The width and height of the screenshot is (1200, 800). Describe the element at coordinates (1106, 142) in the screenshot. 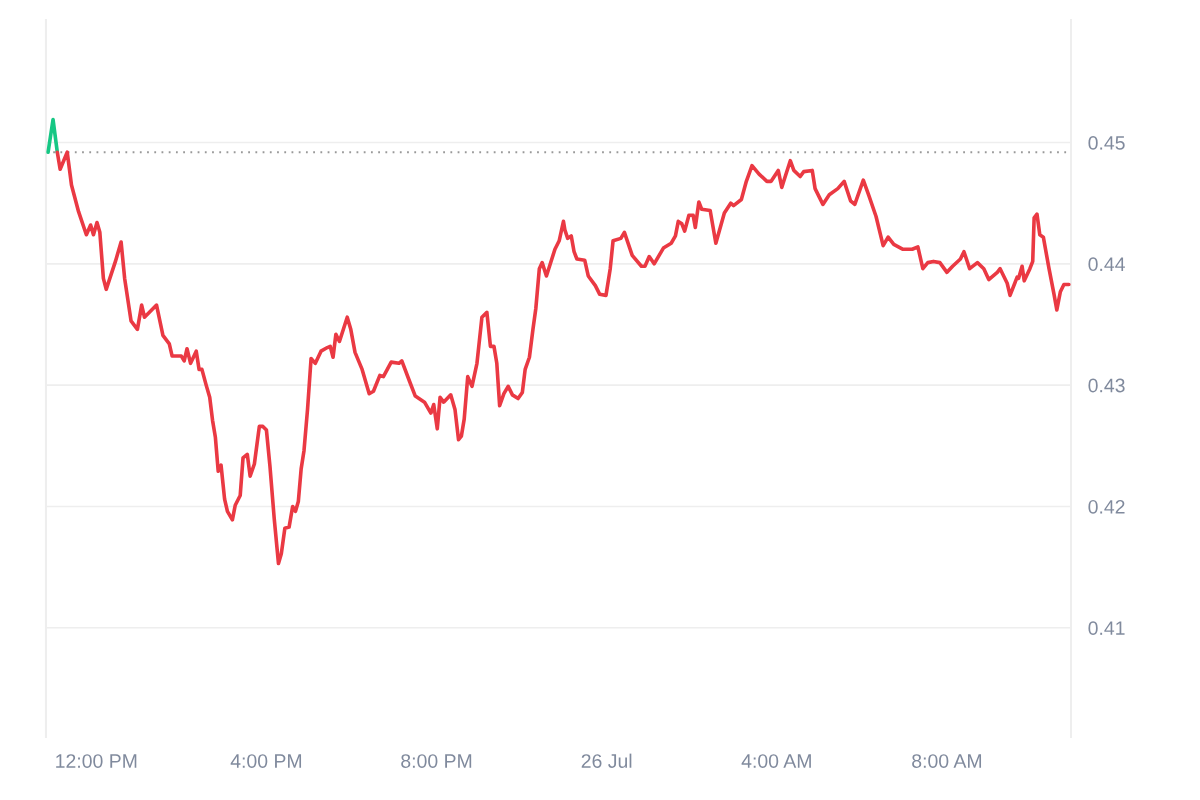

I see `y-tick-label: 0.45` at that location.